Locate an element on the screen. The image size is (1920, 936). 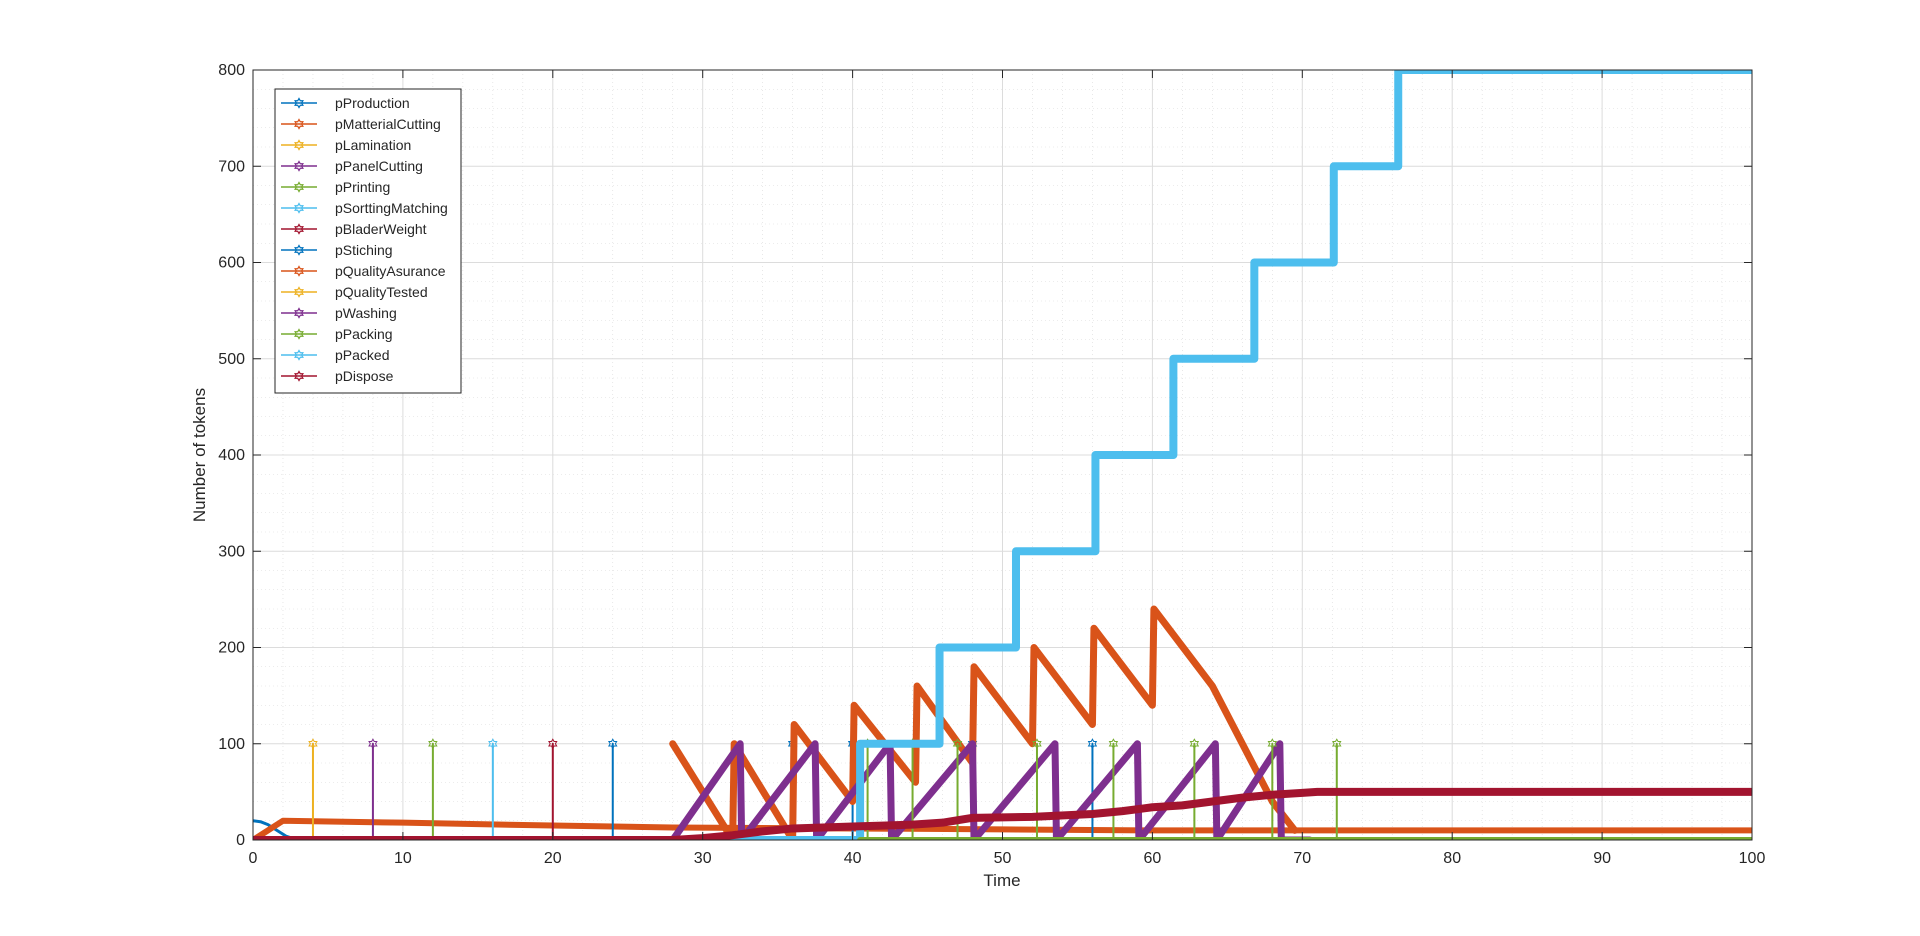
y-tick-label: 700 is located at coordinates (231, 166).